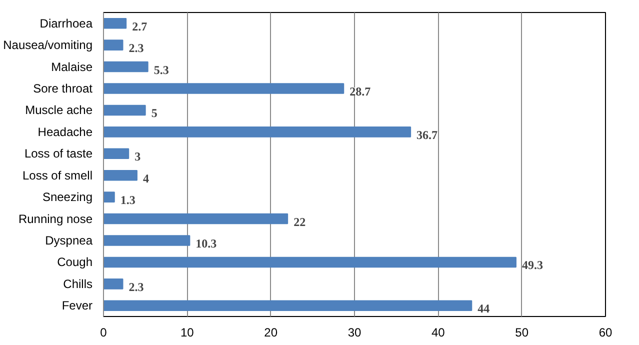 Image resolution: width=639 pixels, height=345 pixels. I want to click on y-tick-label: Fever, so click(77, 305).